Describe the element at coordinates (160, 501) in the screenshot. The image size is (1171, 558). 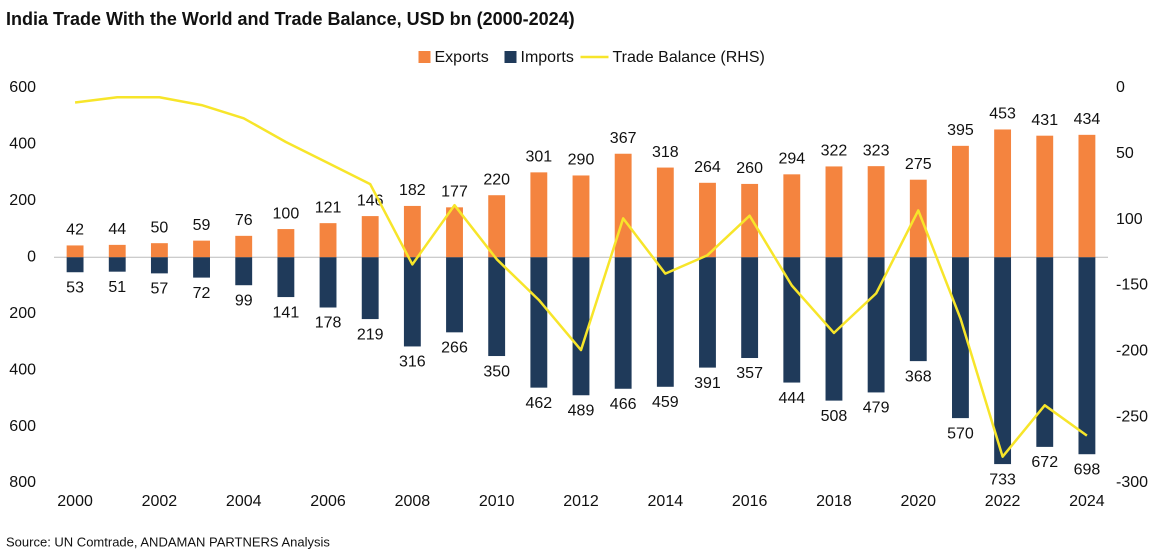
I see `x-tick-label: 2002` at that location.